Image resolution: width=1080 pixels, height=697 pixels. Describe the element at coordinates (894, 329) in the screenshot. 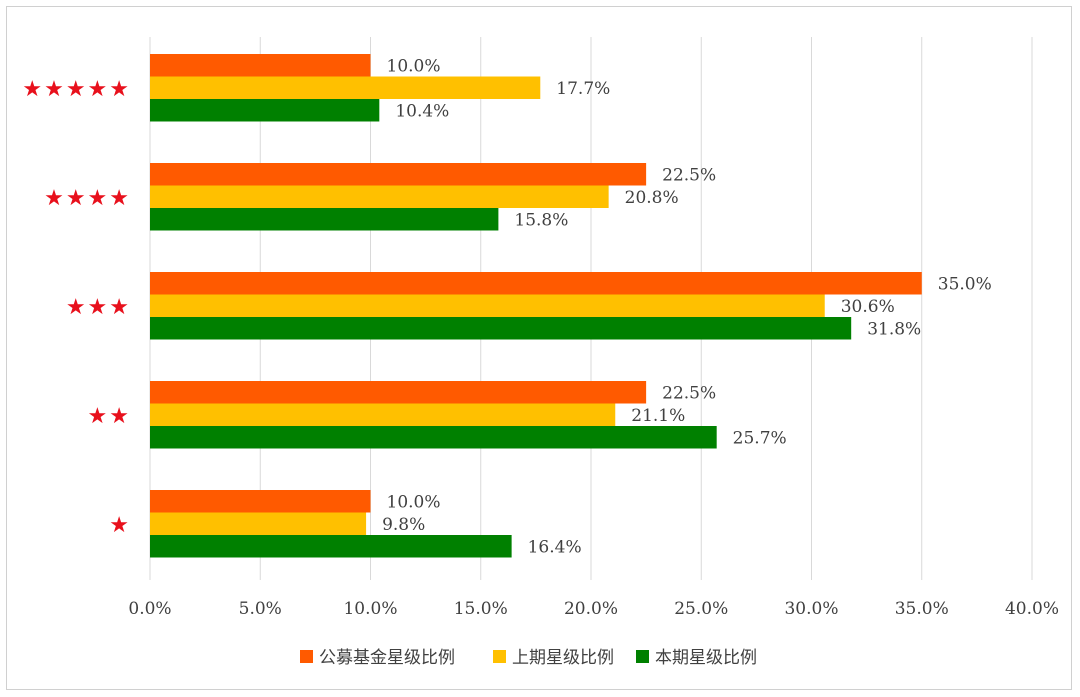

I see `data-label: 31.8%` at that location.